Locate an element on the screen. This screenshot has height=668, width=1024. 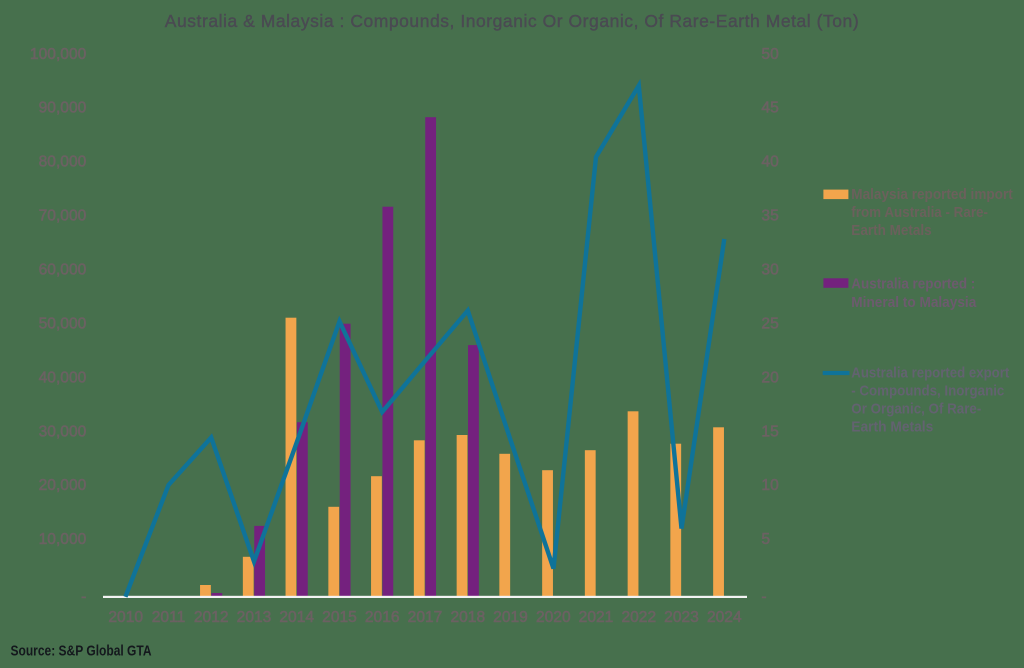
svg-text: 45 is located at coordinates (770, 108).